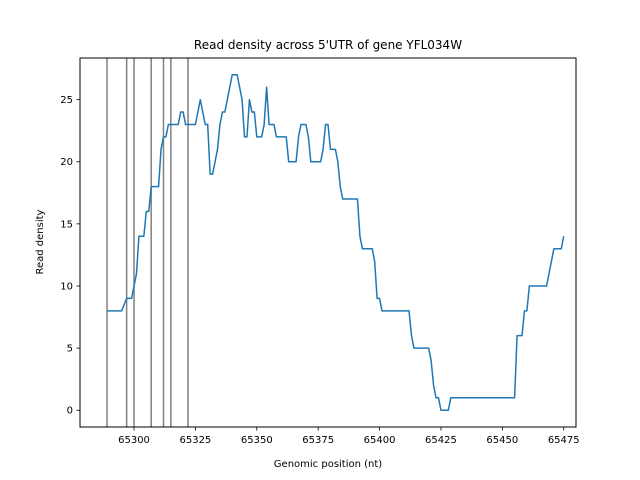 The image size is (640, 480). Describe the element at coordinates (147, 242) in the screenshot. I see `vertical-lines` at that location.